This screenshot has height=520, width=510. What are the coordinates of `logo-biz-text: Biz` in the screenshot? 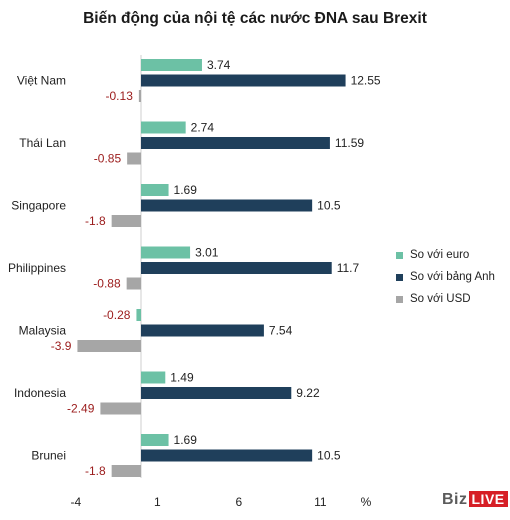 It's located at (455, 499).